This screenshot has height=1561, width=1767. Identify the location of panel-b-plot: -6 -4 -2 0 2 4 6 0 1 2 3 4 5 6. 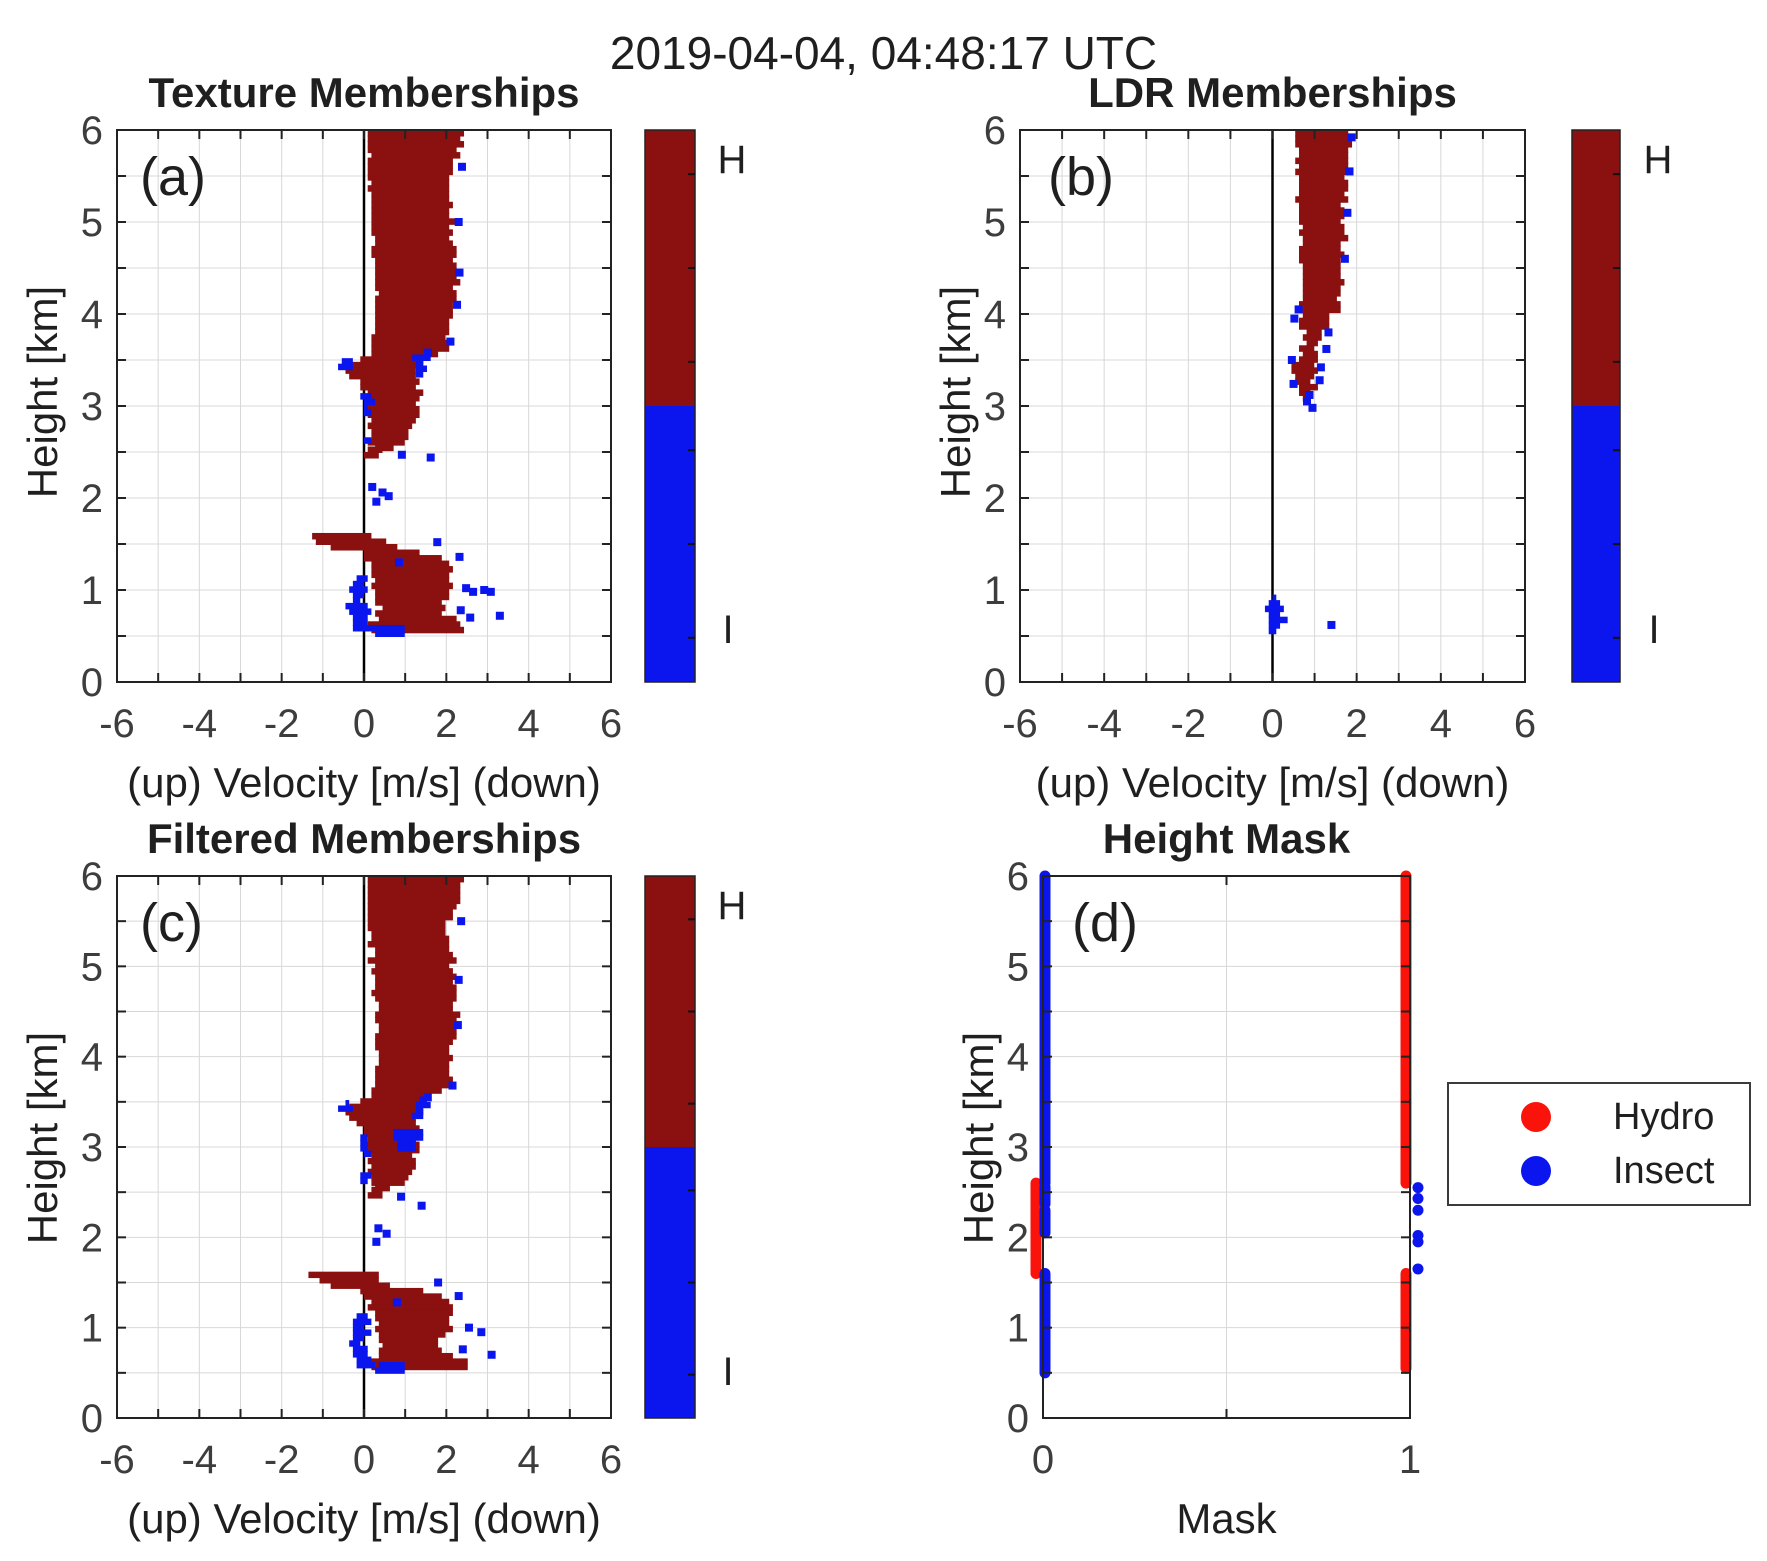
(1260, 427).